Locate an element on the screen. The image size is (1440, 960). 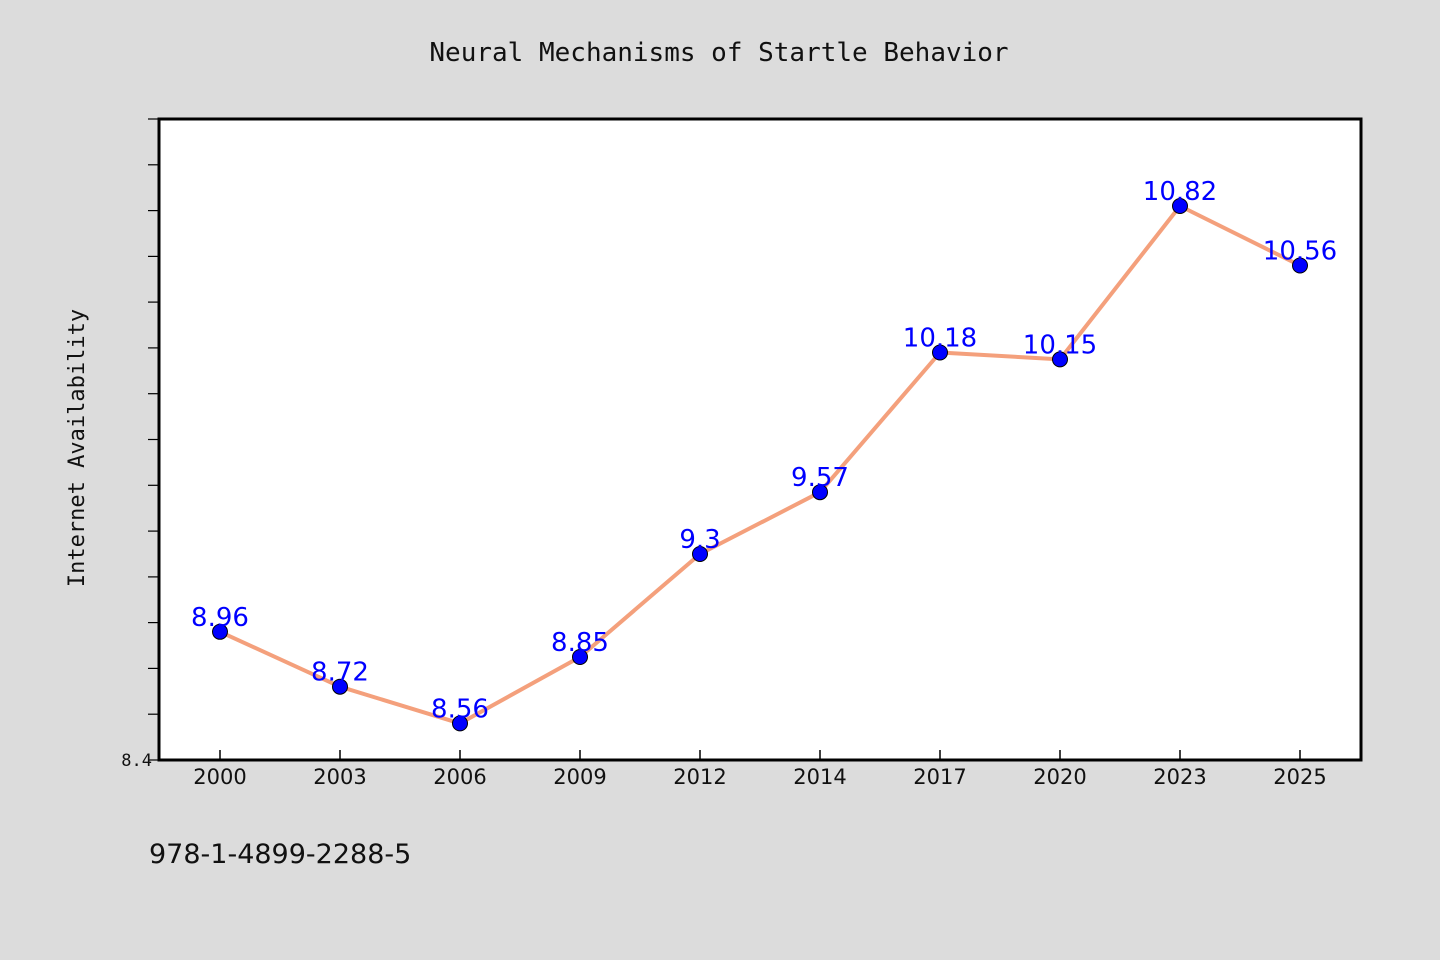
data-label: 8.72 is located at coordinates (340, 673).